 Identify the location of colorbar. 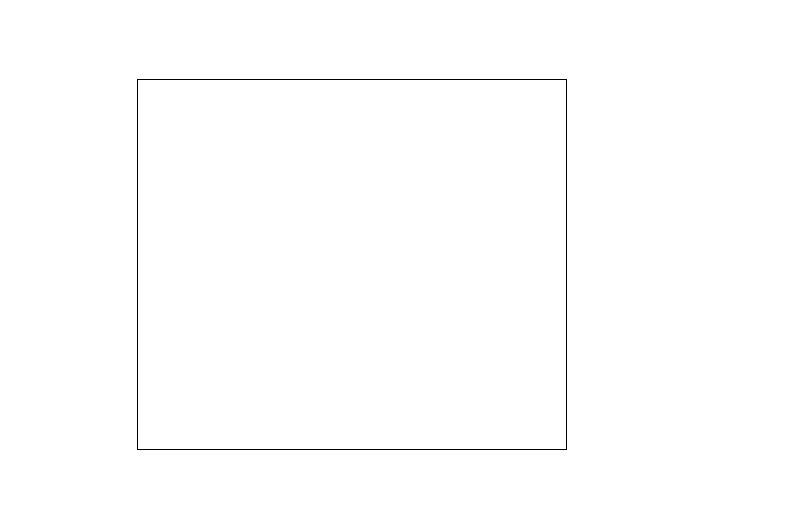
(644, 295).